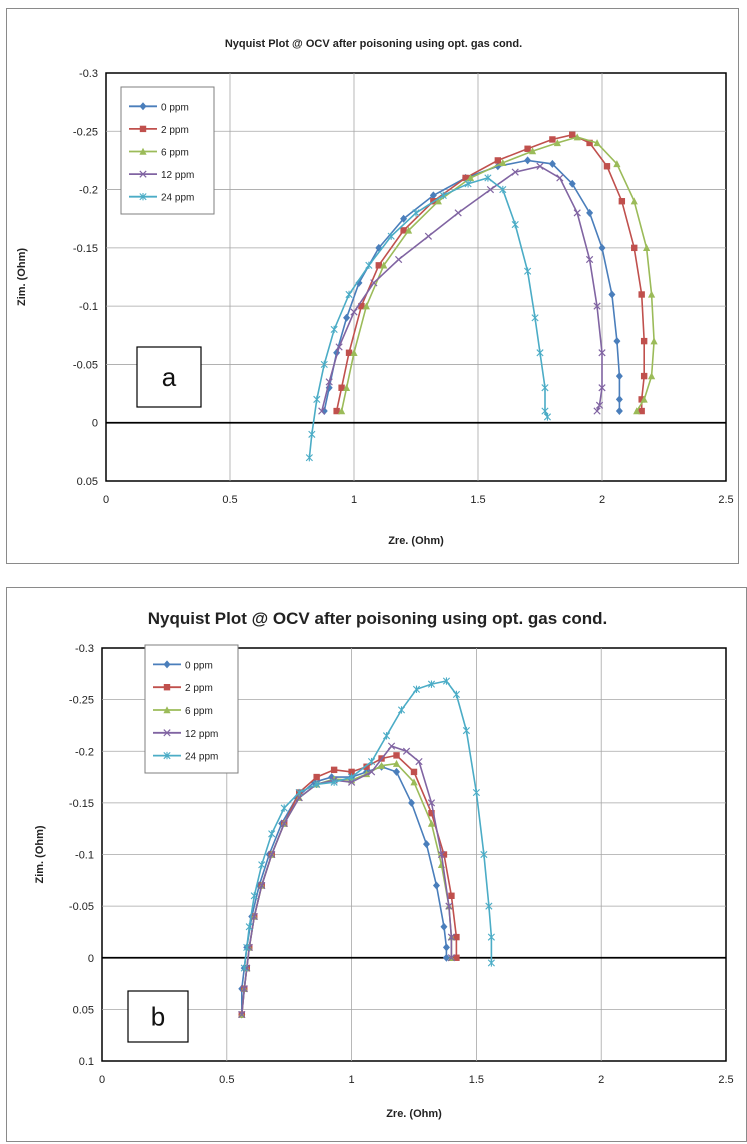 The height and width of the screenshot is (1144, 747). I want to click on y-tick-label: -0.05, so click(85, 365).